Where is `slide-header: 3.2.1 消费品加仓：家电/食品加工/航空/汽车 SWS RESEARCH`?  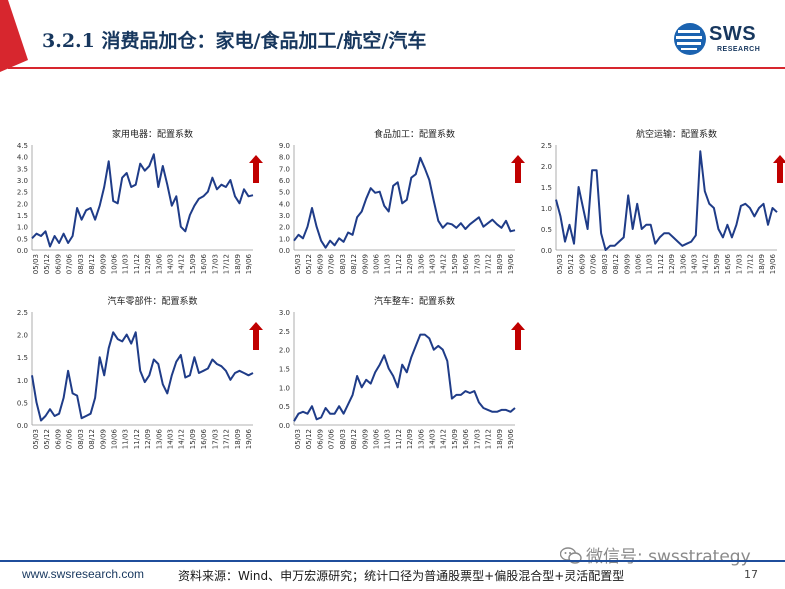 slide-header: 3.2.1 消费品加仓：家电/食品加工/航空/汽车 SWS RESEARCH is located at coordinates (392, 36).